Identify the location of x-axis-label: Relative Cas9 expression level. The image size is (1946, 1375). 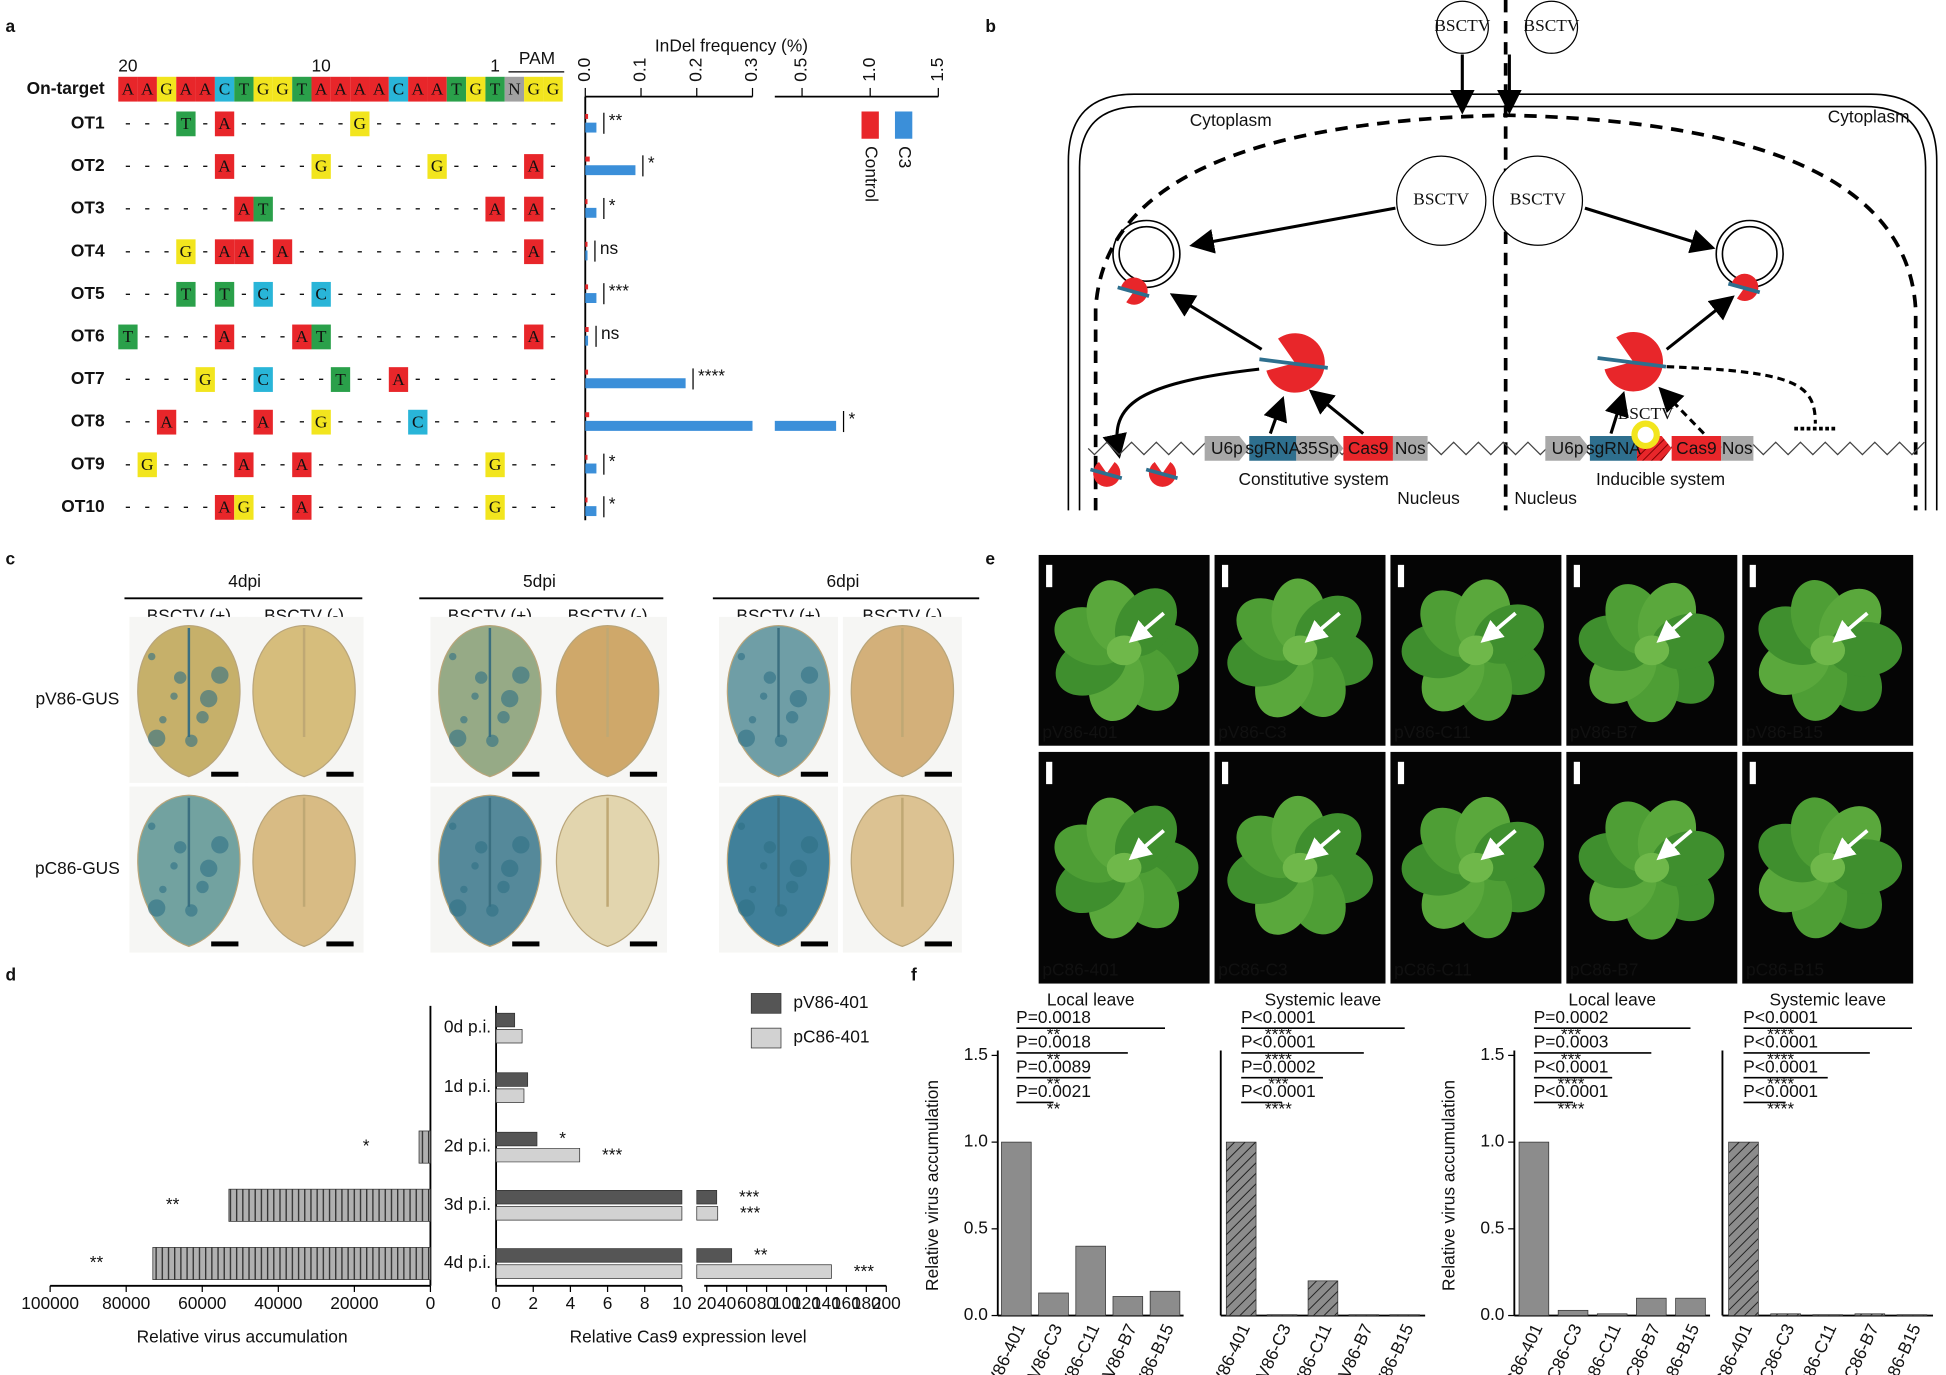
(688, 1336).